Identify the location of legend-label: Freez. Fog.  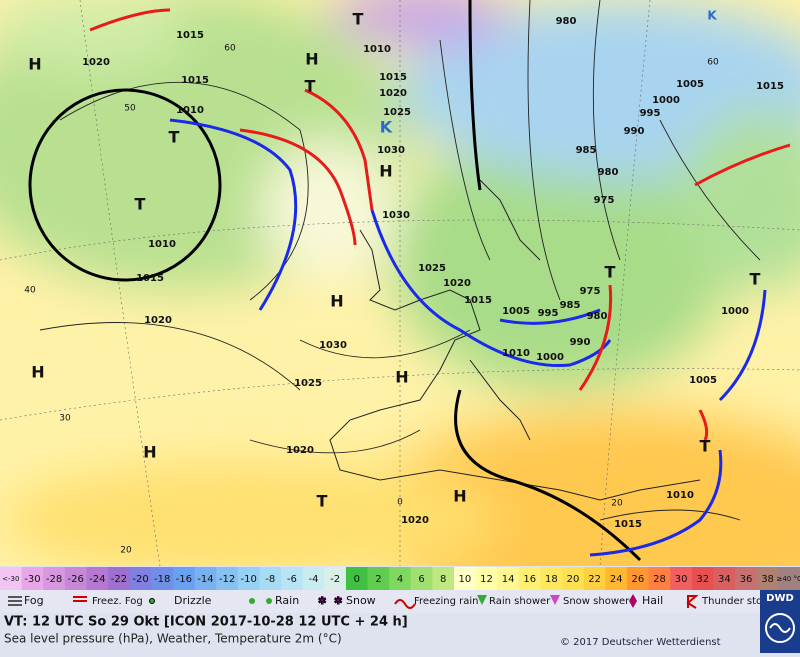
(117, 601).